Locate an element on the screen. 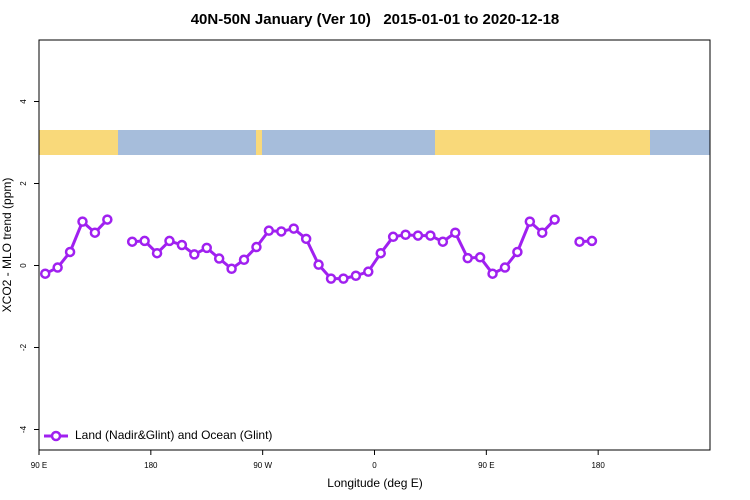 Image resolution: width=750 pixels, height=500 pixels. x-tick-label: 90 W is located at coordinates (262, 465).